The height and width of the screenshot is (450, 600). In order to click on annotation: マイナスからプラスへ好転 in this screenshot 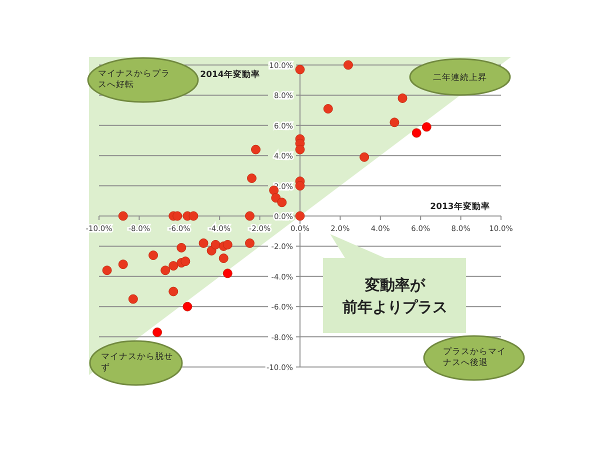, I will do `click(134, 79)`.